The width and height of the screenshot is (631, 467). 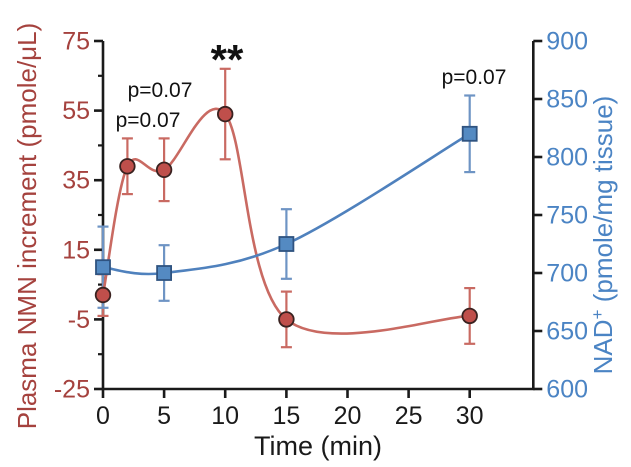 What do you see at coordinates (103, 416) in the screenshot?
I see `x-axis-tick-label: 0` at bounding box center [103, 416].